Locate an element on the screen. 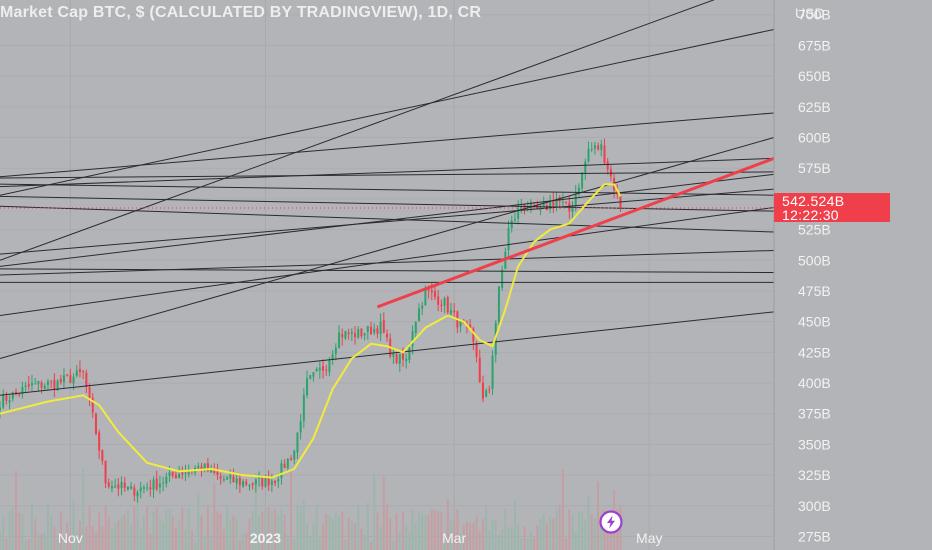 The image size is (932, 550). y-tick-label: 575B is located at coordinates (814, 168).